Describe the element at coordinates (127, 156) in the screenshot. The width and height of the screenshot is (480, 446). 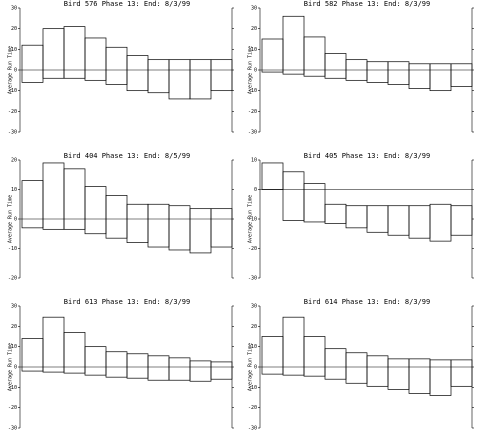
I see `chart-title: Bird 404 Phase 13: End: 8/5/99` at that location.